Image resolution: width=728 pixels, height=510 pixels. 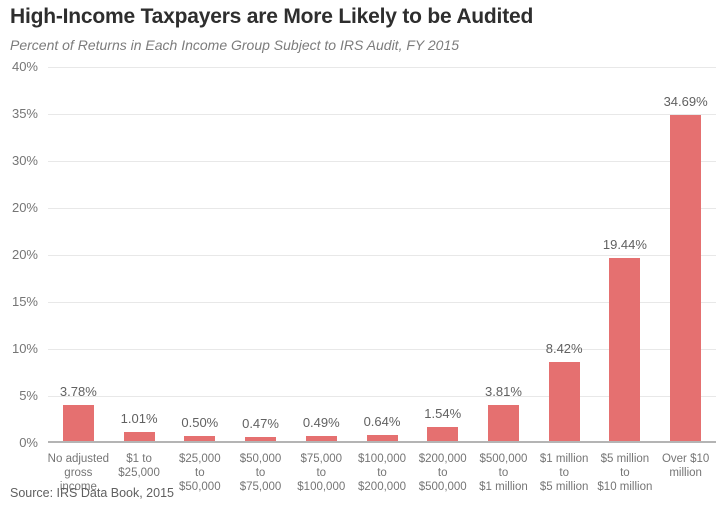 I want to click on y-axis-tick-label: 30%, so click(x=24, y=160).